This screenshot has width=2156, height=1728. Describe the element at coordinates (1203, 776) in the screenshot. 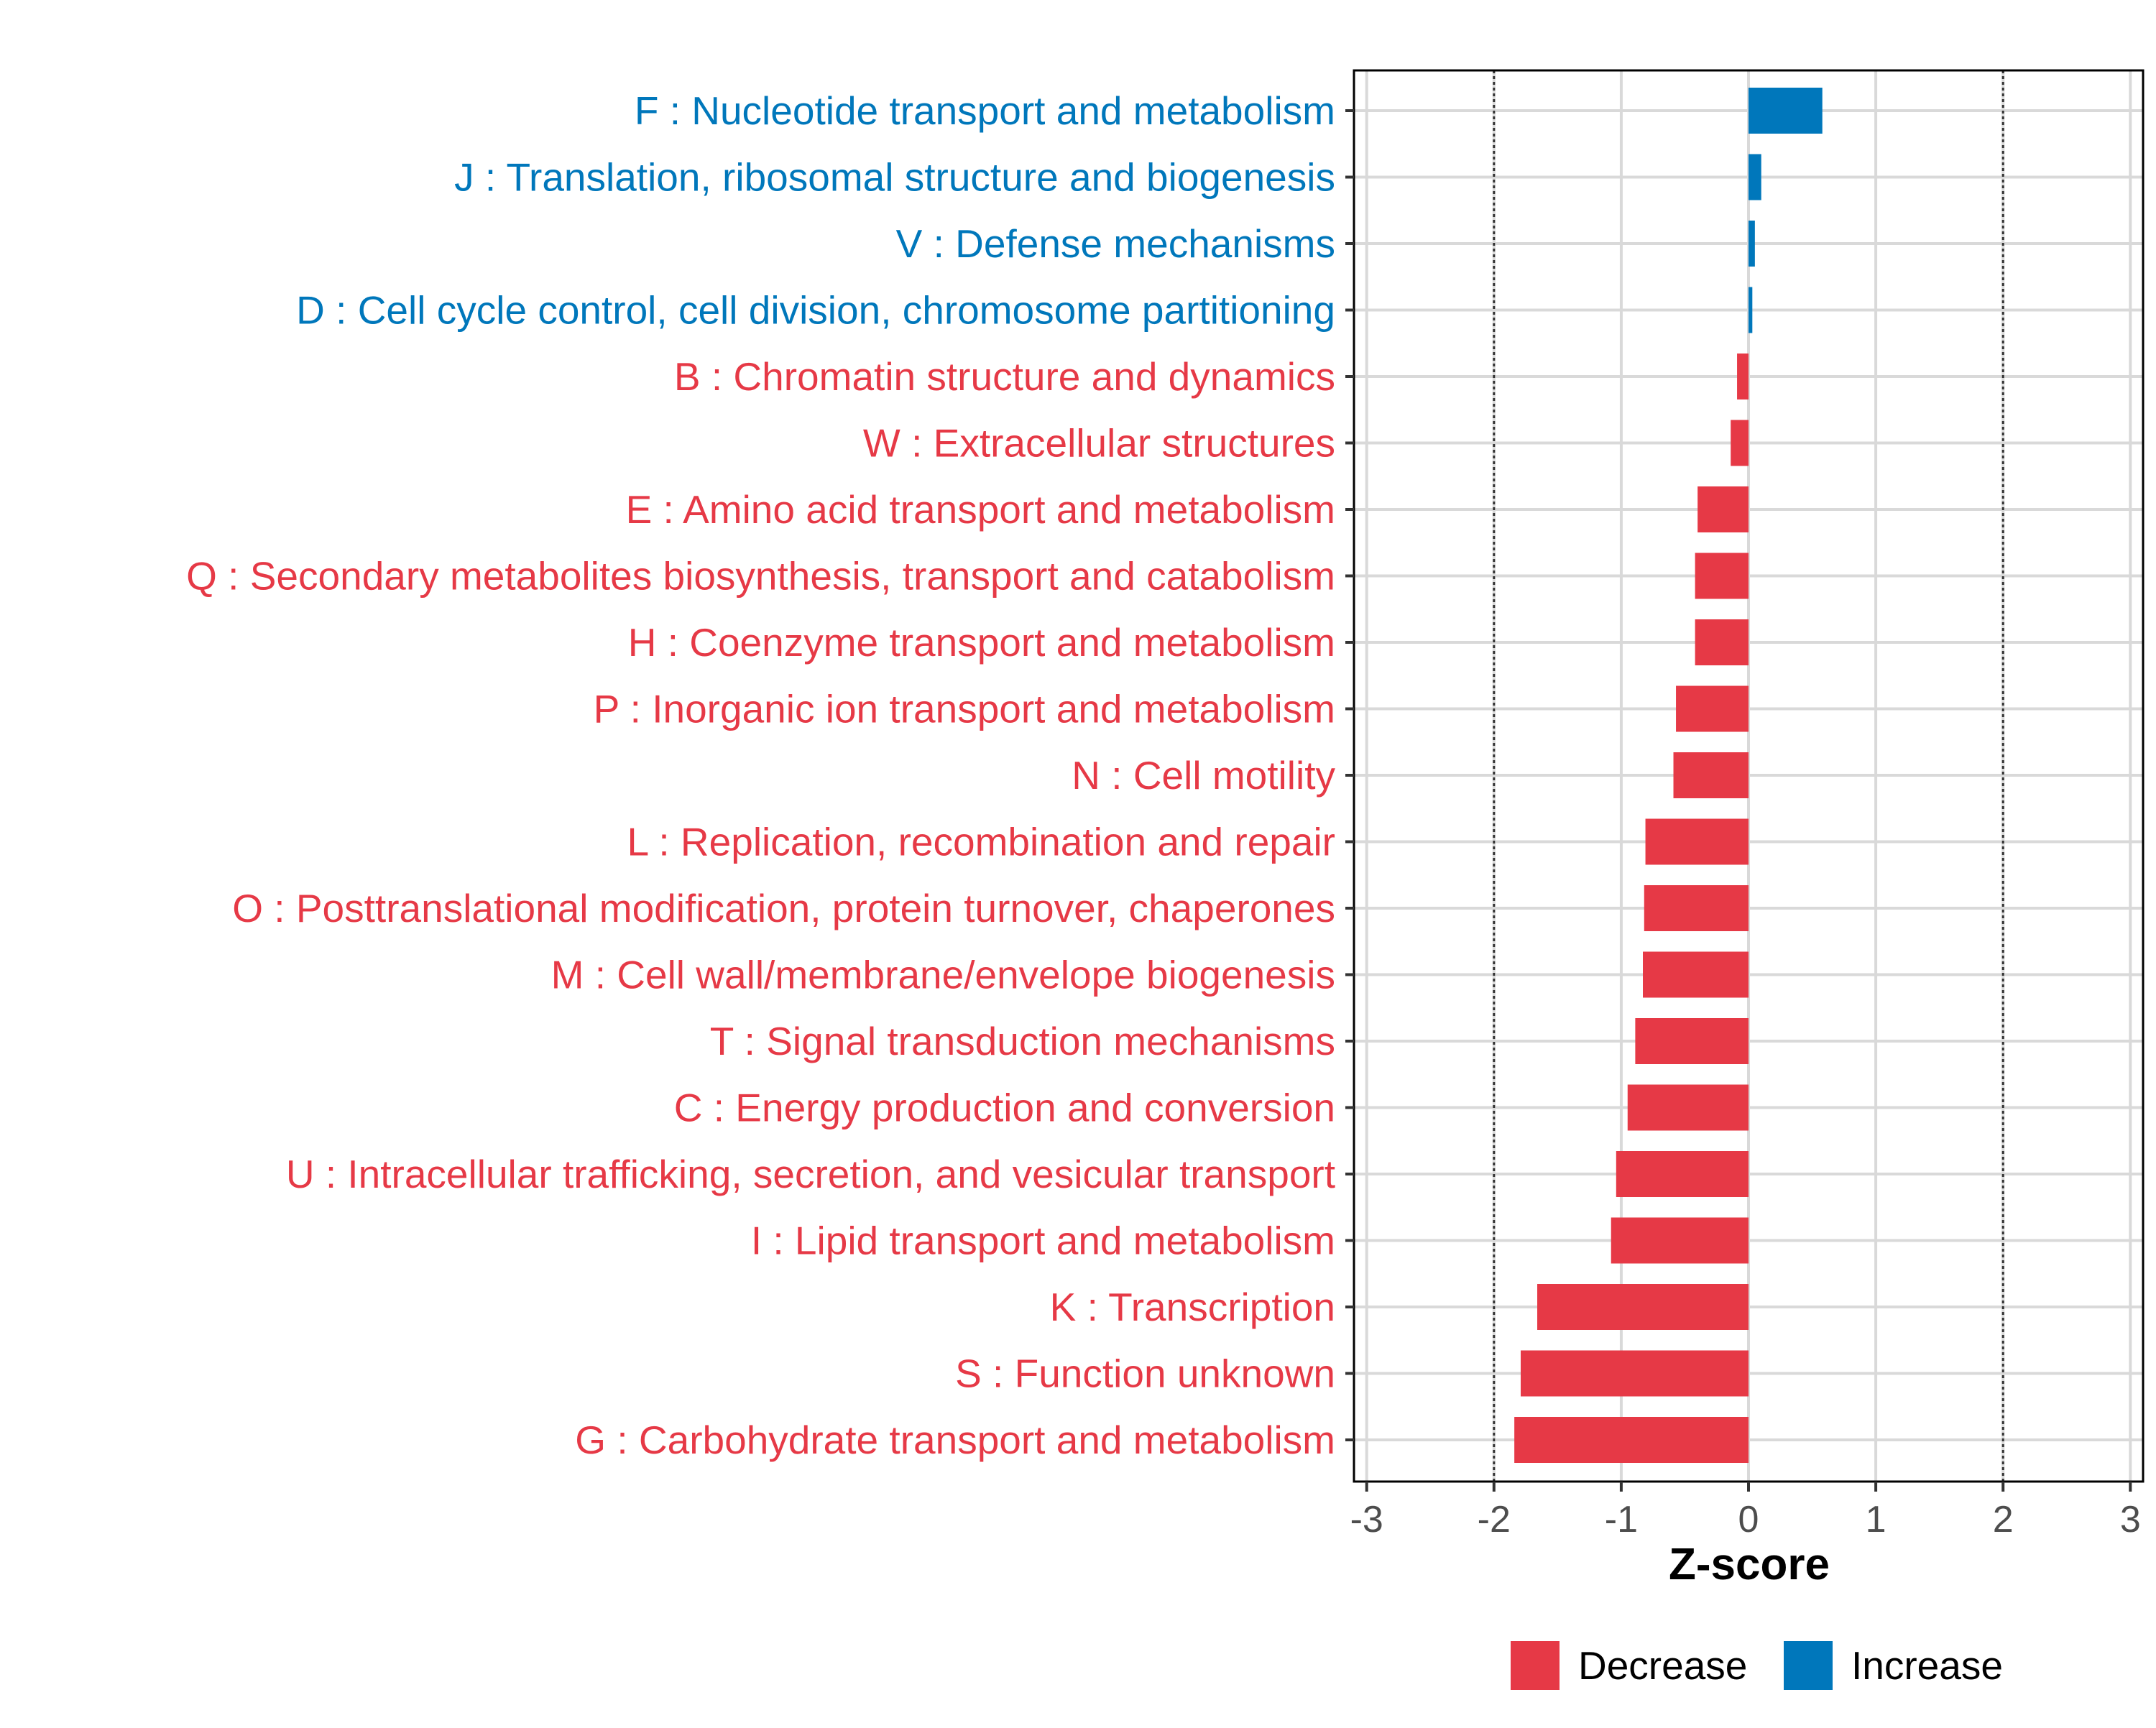

I see `category-label: N : Cell motility` at that location.